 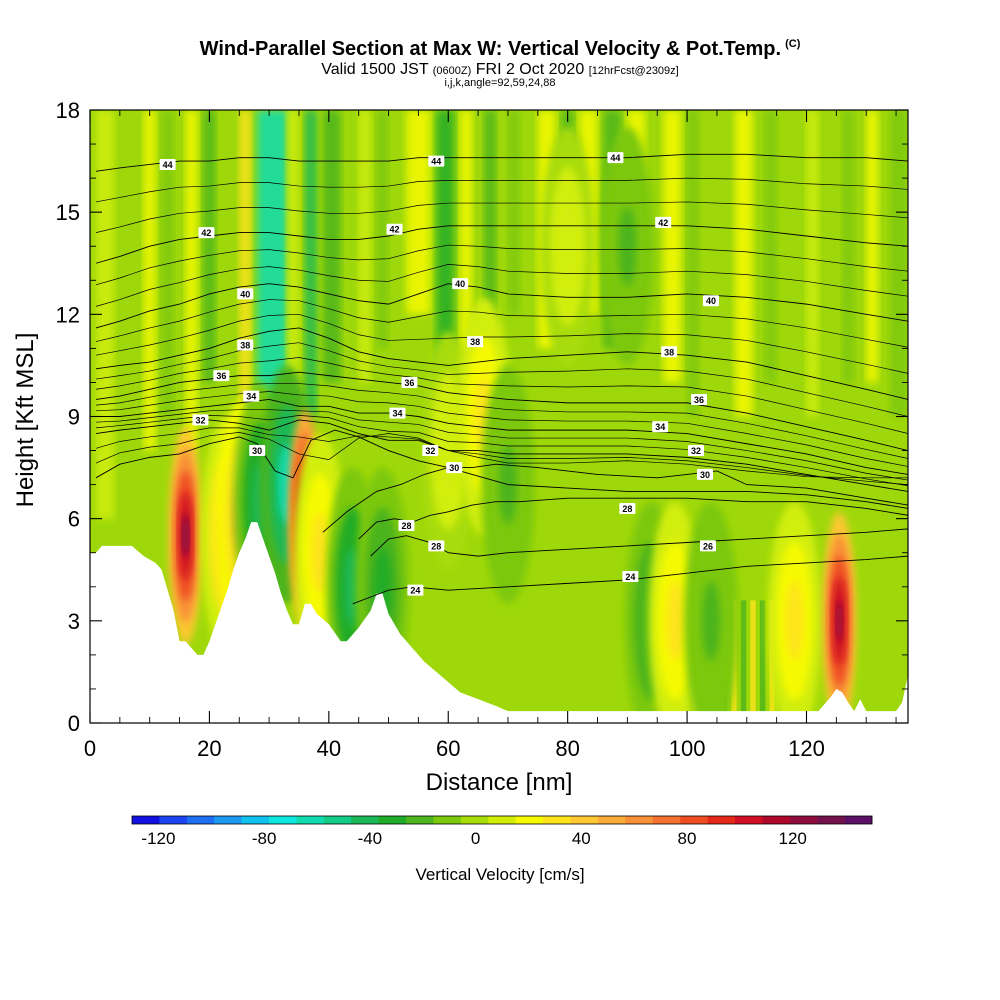 What do you see at coordinates (806, 748) in the screenshot?
I see `x-tick-label: 120` at bounding box center [806, 748].